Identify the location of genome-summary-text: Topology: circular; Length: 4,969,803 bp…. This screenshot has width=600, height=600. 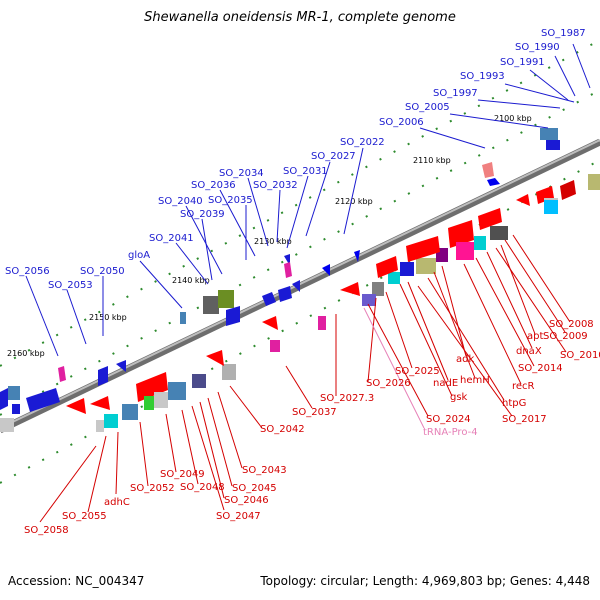
(425, 581).